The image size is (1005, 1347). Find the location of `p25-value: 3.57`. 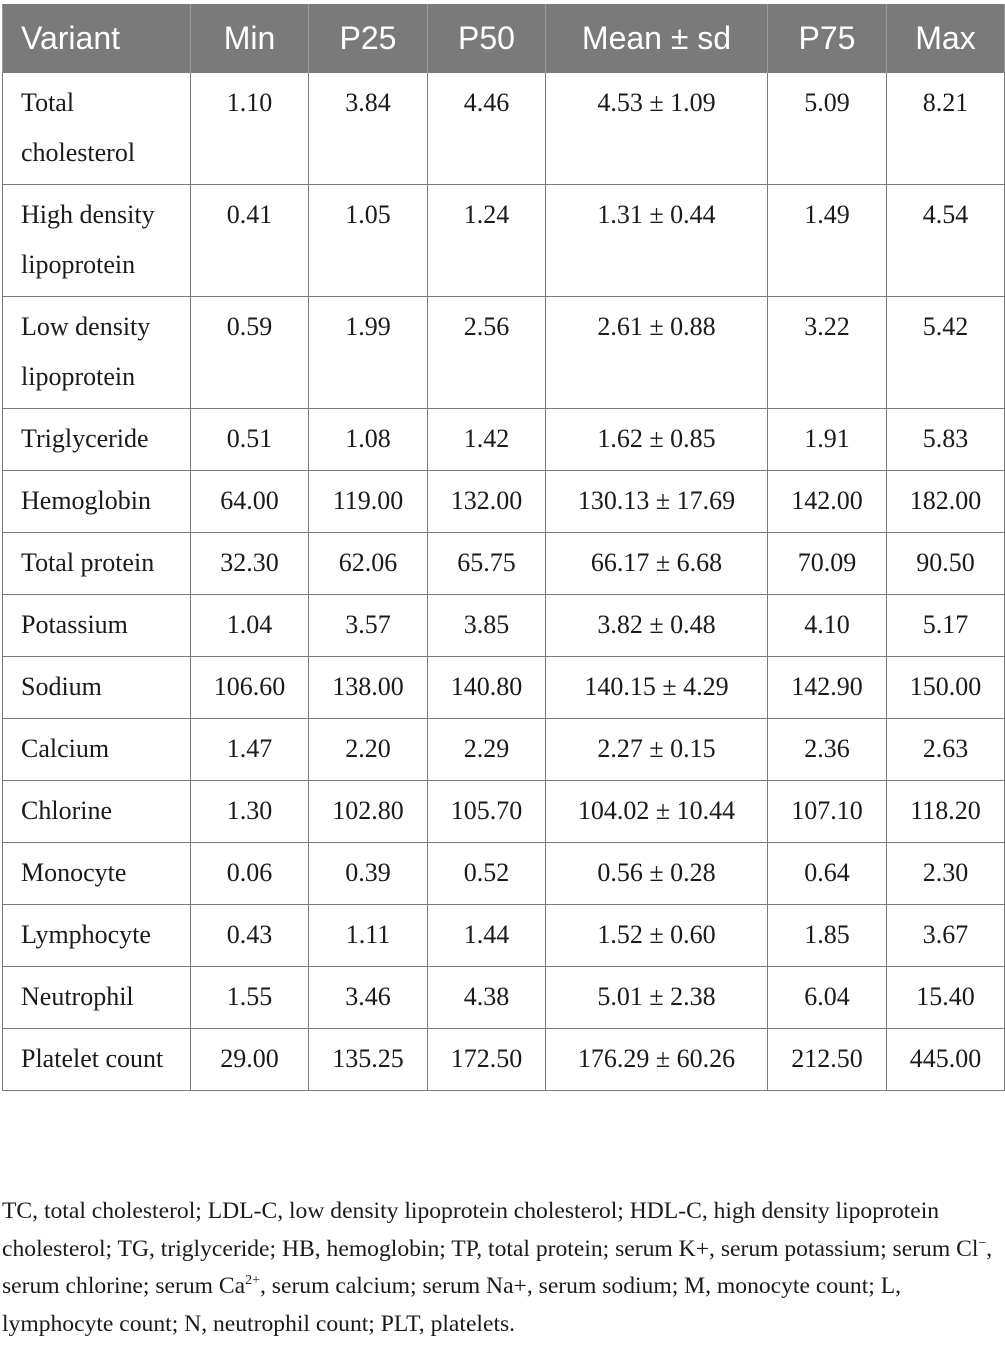

p25-value: 3.57 is located at coordinates (368, 625).